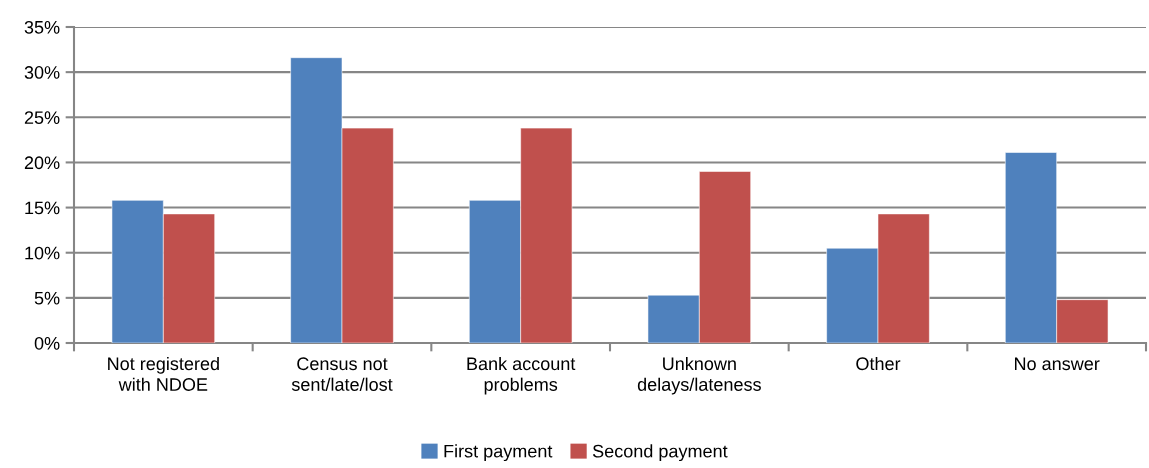  What do you see at coordinates (521, 375) in the screenshot?
I see `x-tick-label: Bank account problems` at bounding box center [521, 375].